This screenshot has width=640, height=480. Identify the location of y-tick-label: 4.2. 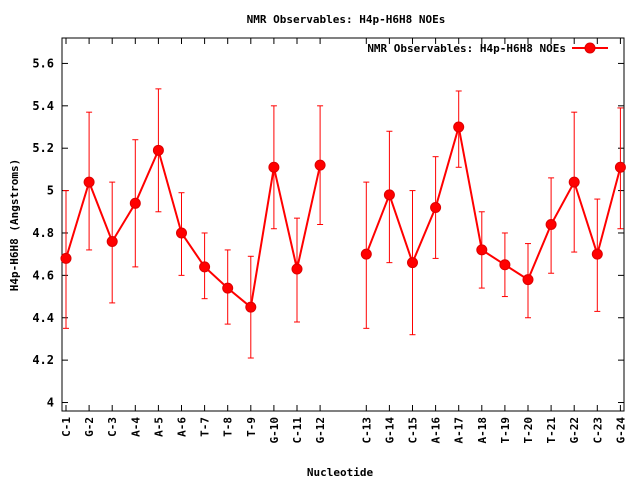
(43, 360).